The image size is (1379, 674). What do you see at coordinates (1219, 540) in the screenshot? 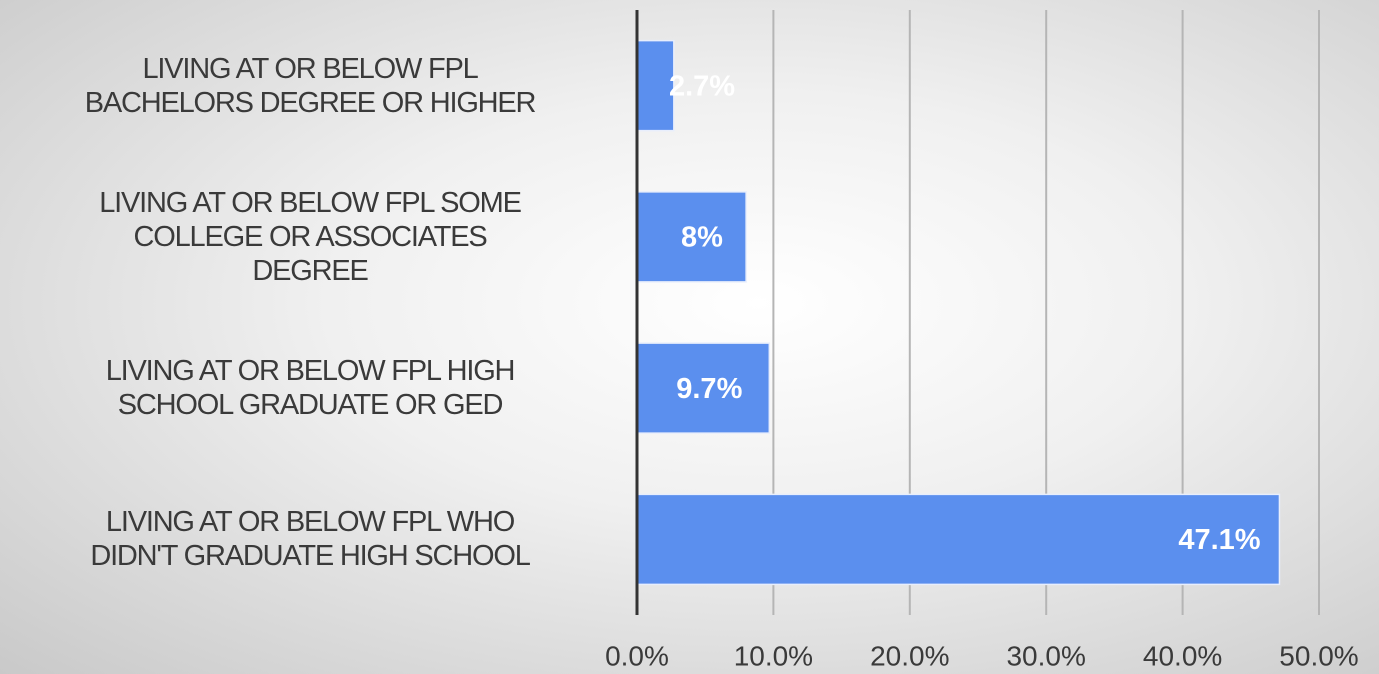
I see `value-label: 47.1%` at bounding box center [1219, 540].